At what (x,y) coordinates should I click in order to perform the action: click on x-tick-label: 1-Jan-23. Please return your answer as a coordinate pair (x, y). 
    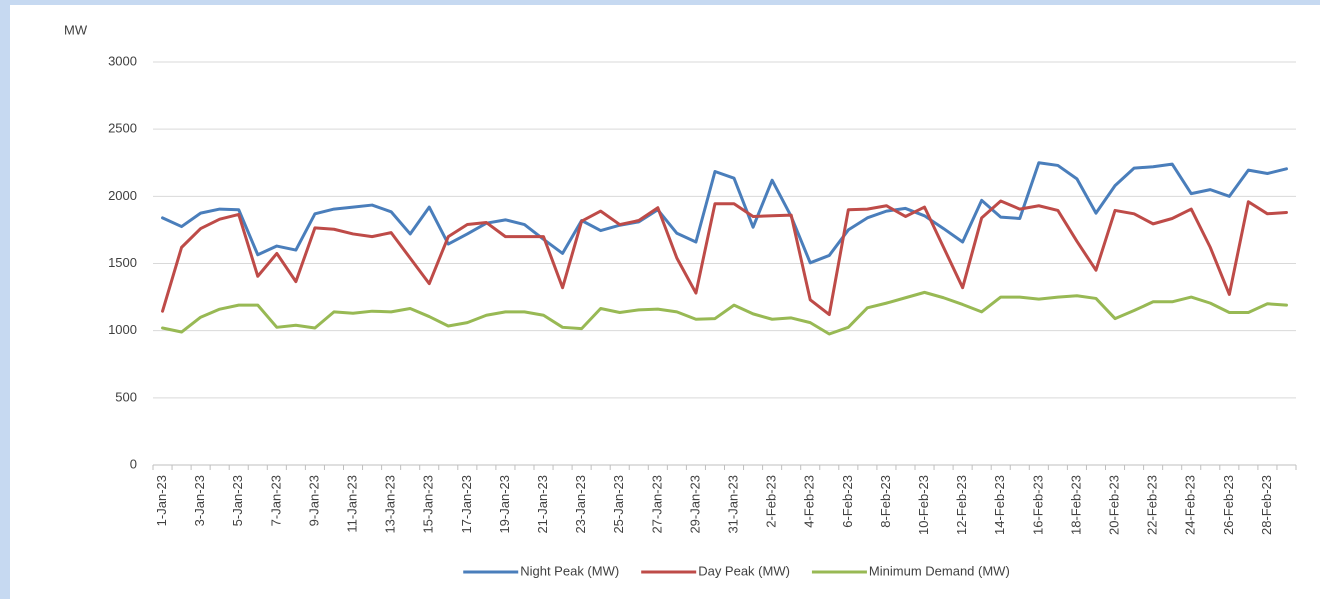
    Looking at the image, I should click on (161, 500).